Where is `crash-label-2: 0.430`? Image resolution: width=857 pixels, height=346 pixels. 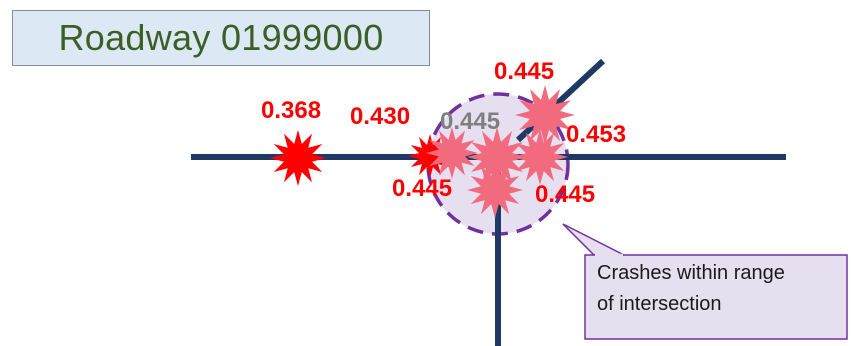
crash-label-2: 0.430 is located at coordinates (380, 116).